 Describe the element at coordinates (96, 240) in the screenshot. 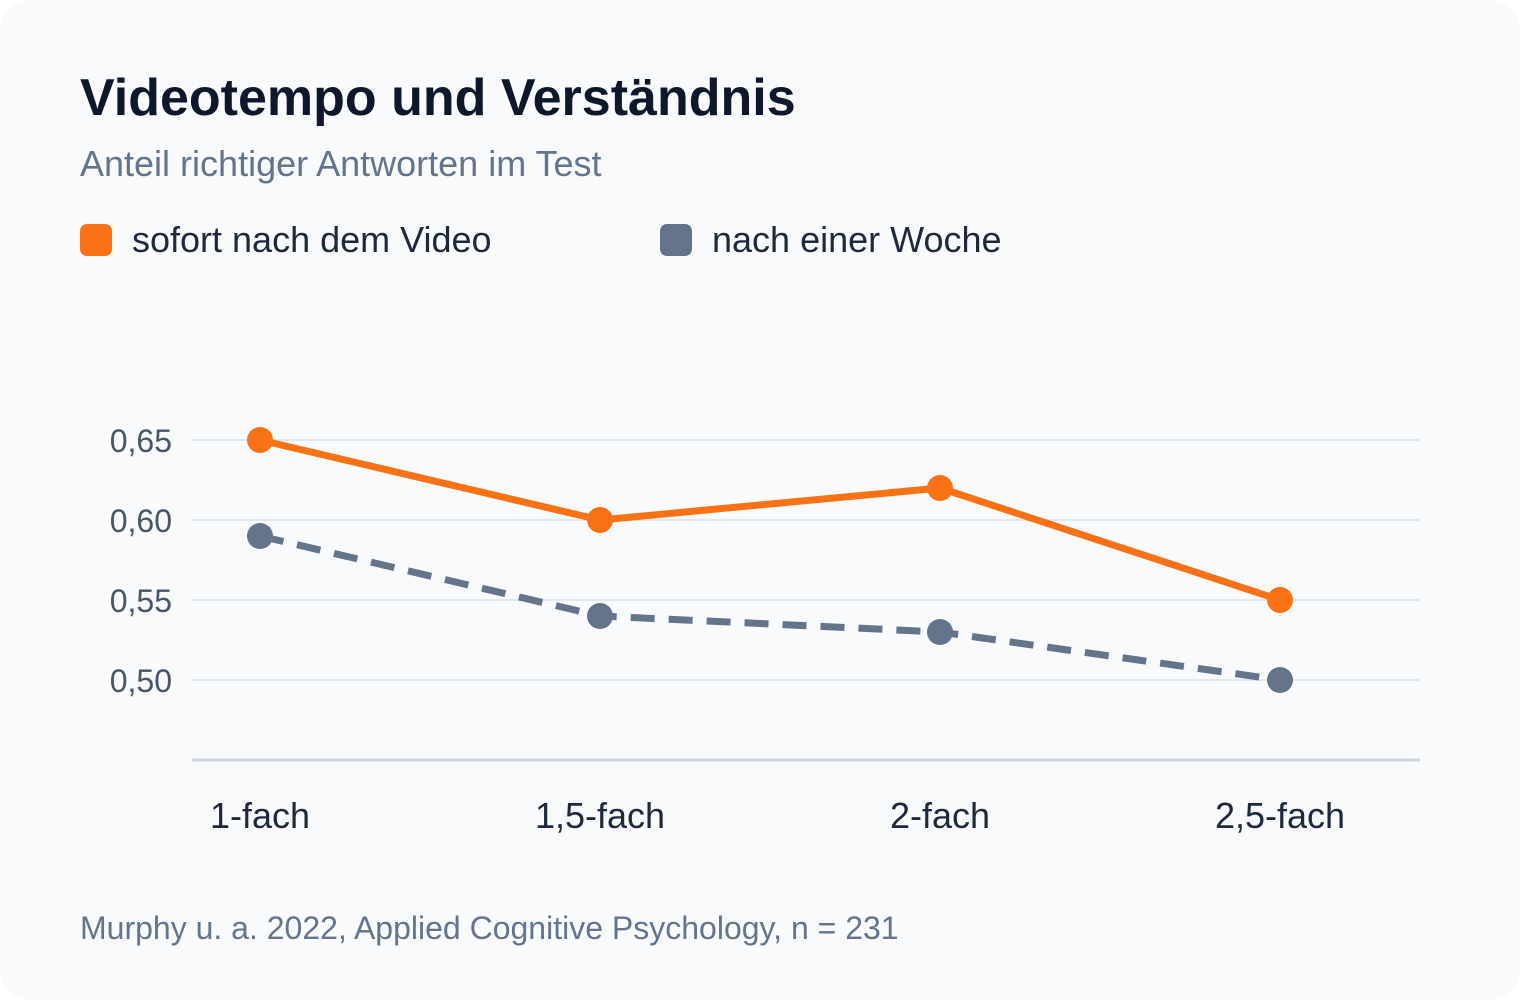

I see `legend-swatch-sofort` at that location.